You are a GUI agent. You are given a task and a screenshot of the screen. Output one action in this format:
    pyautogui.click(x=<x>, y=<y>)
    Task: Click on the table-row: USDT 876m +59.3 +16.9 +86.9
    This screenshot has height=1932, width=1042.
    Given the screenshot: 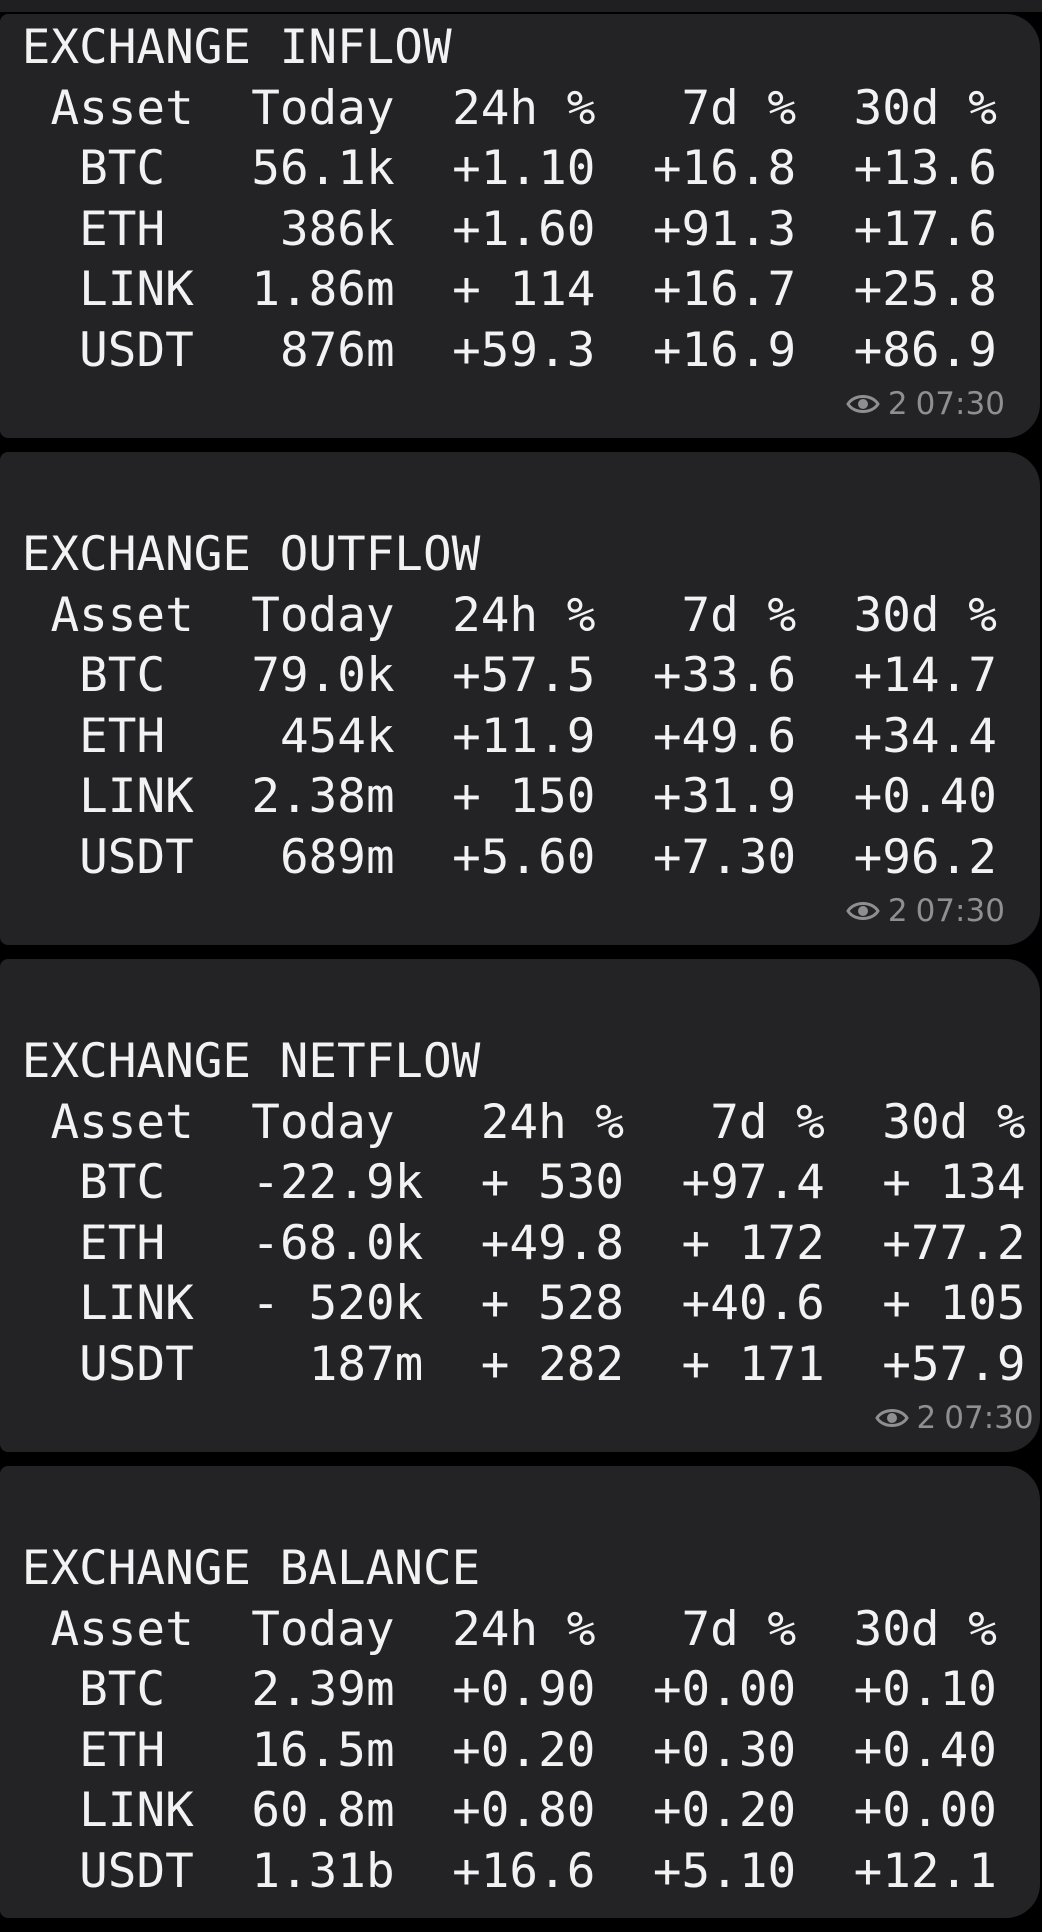 What is the action you would take?
    pyautogui.click(x=520, y=351)
    